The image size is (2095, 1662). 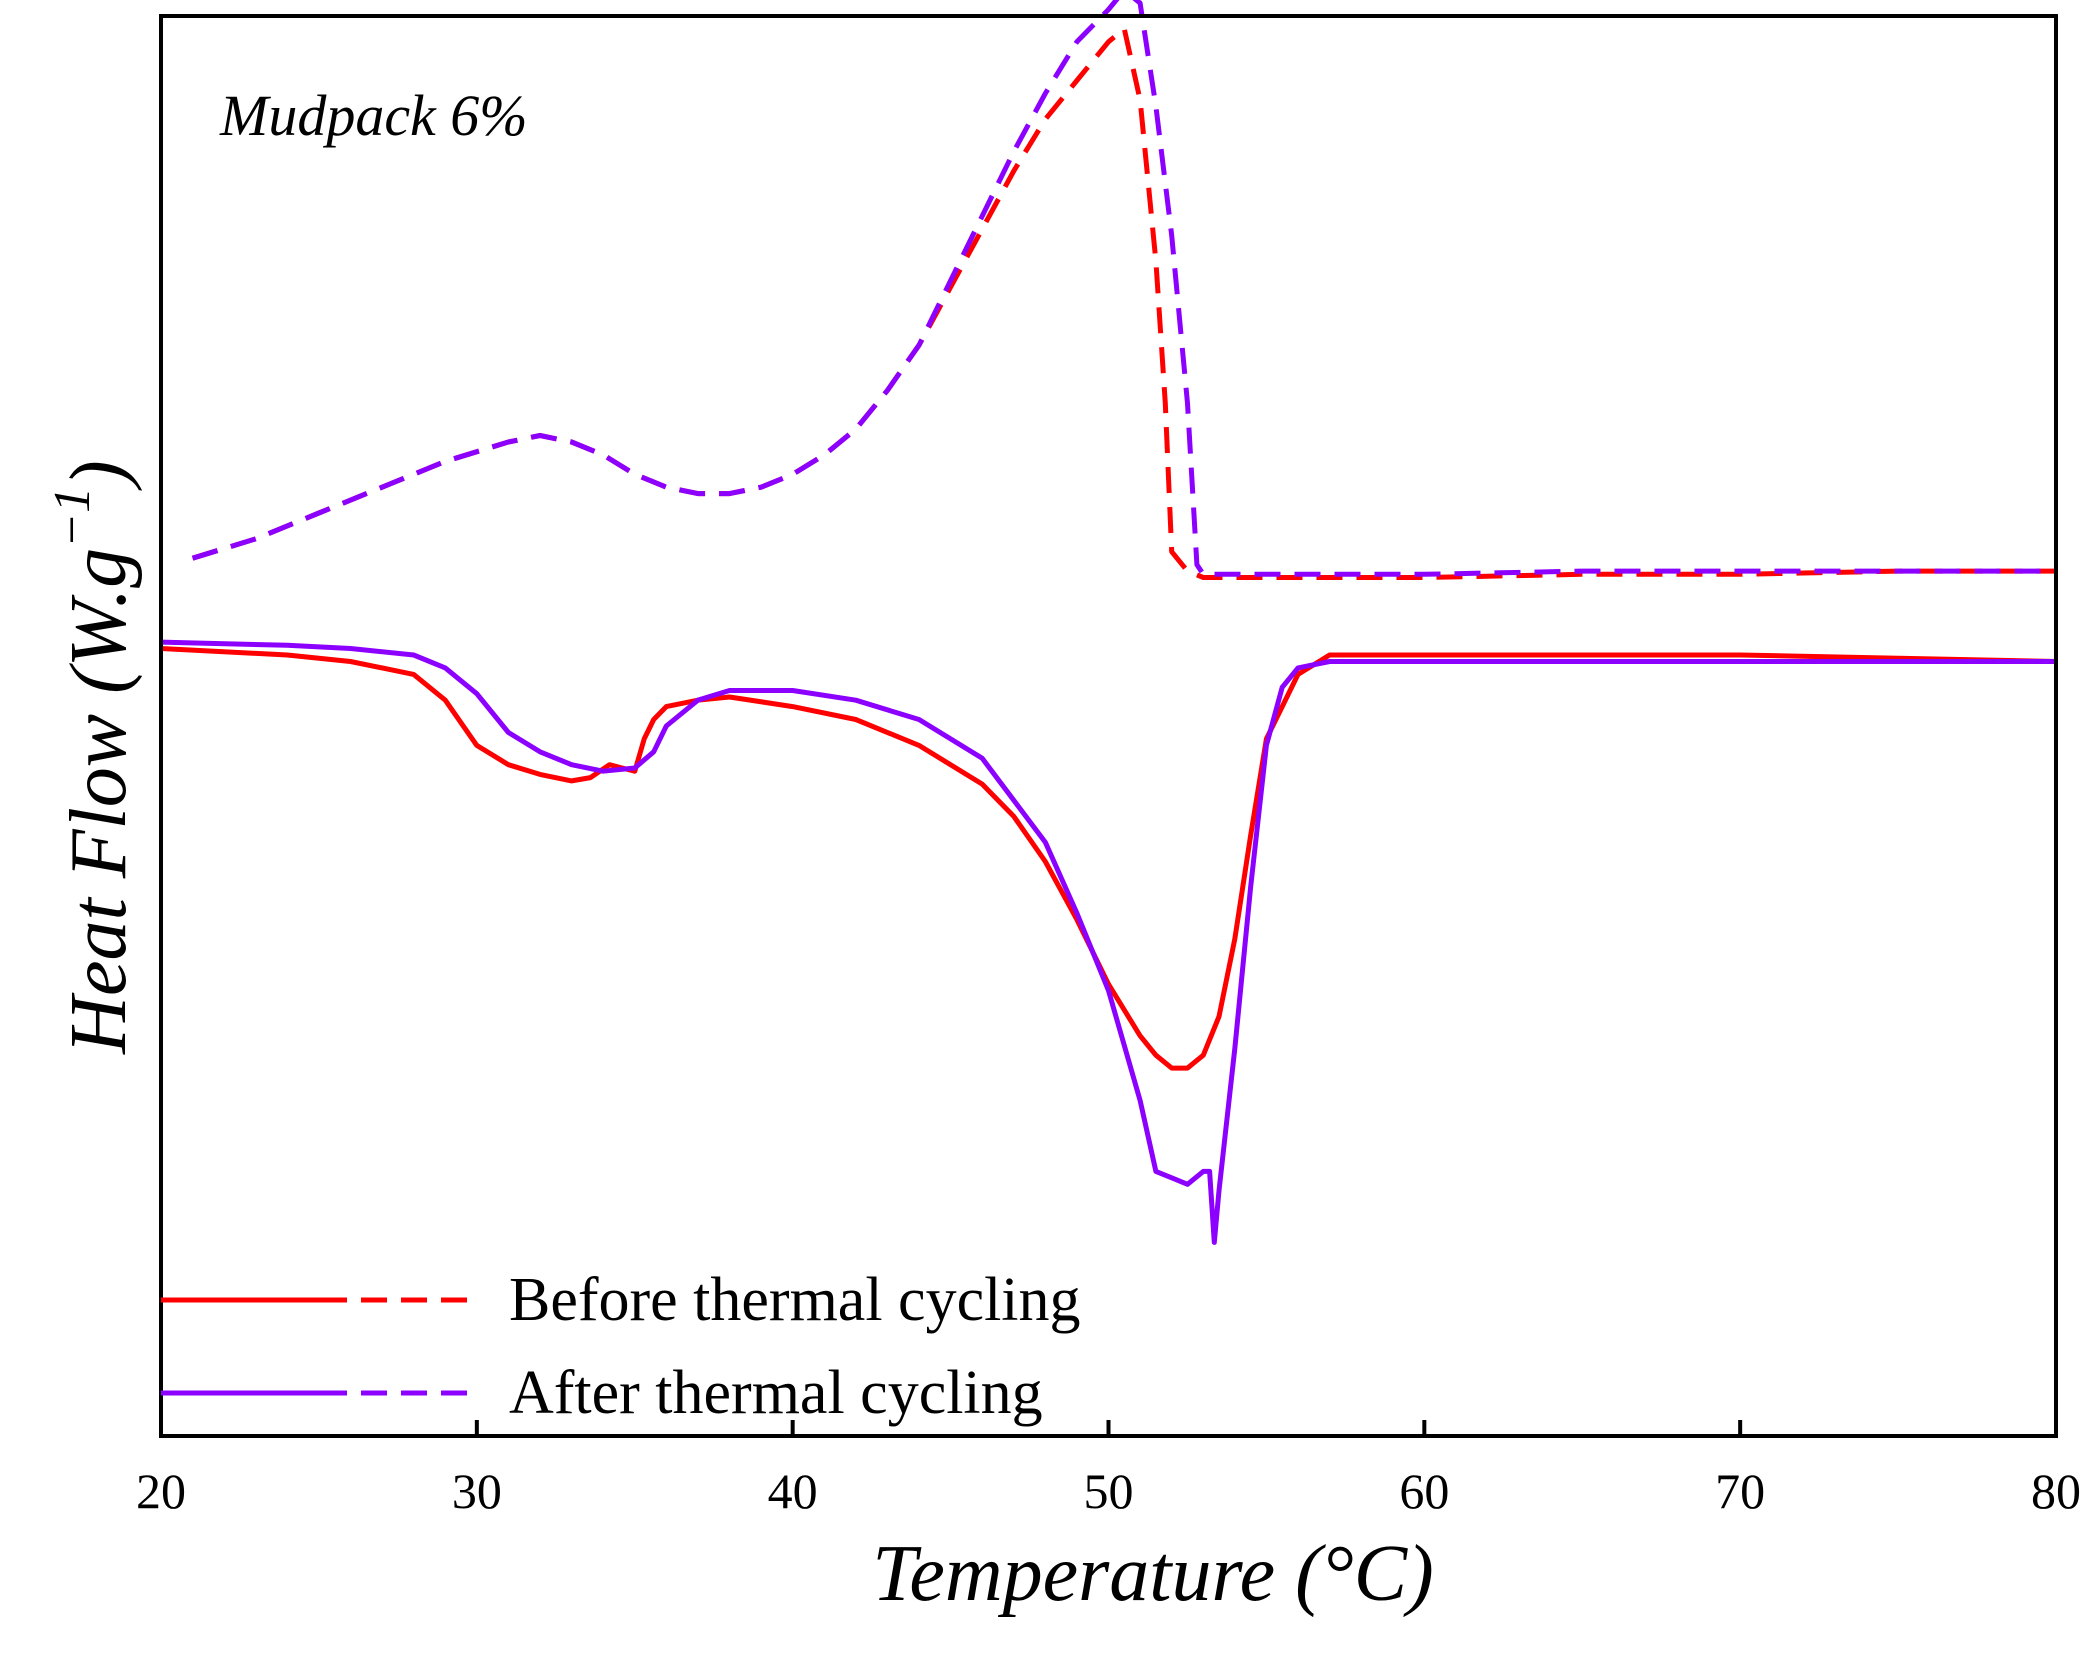 What do you see at coordinates (776, 1393) in the screenshot?
I see `legend-label: After thermal cycling` at bounding box center [776, 1393].